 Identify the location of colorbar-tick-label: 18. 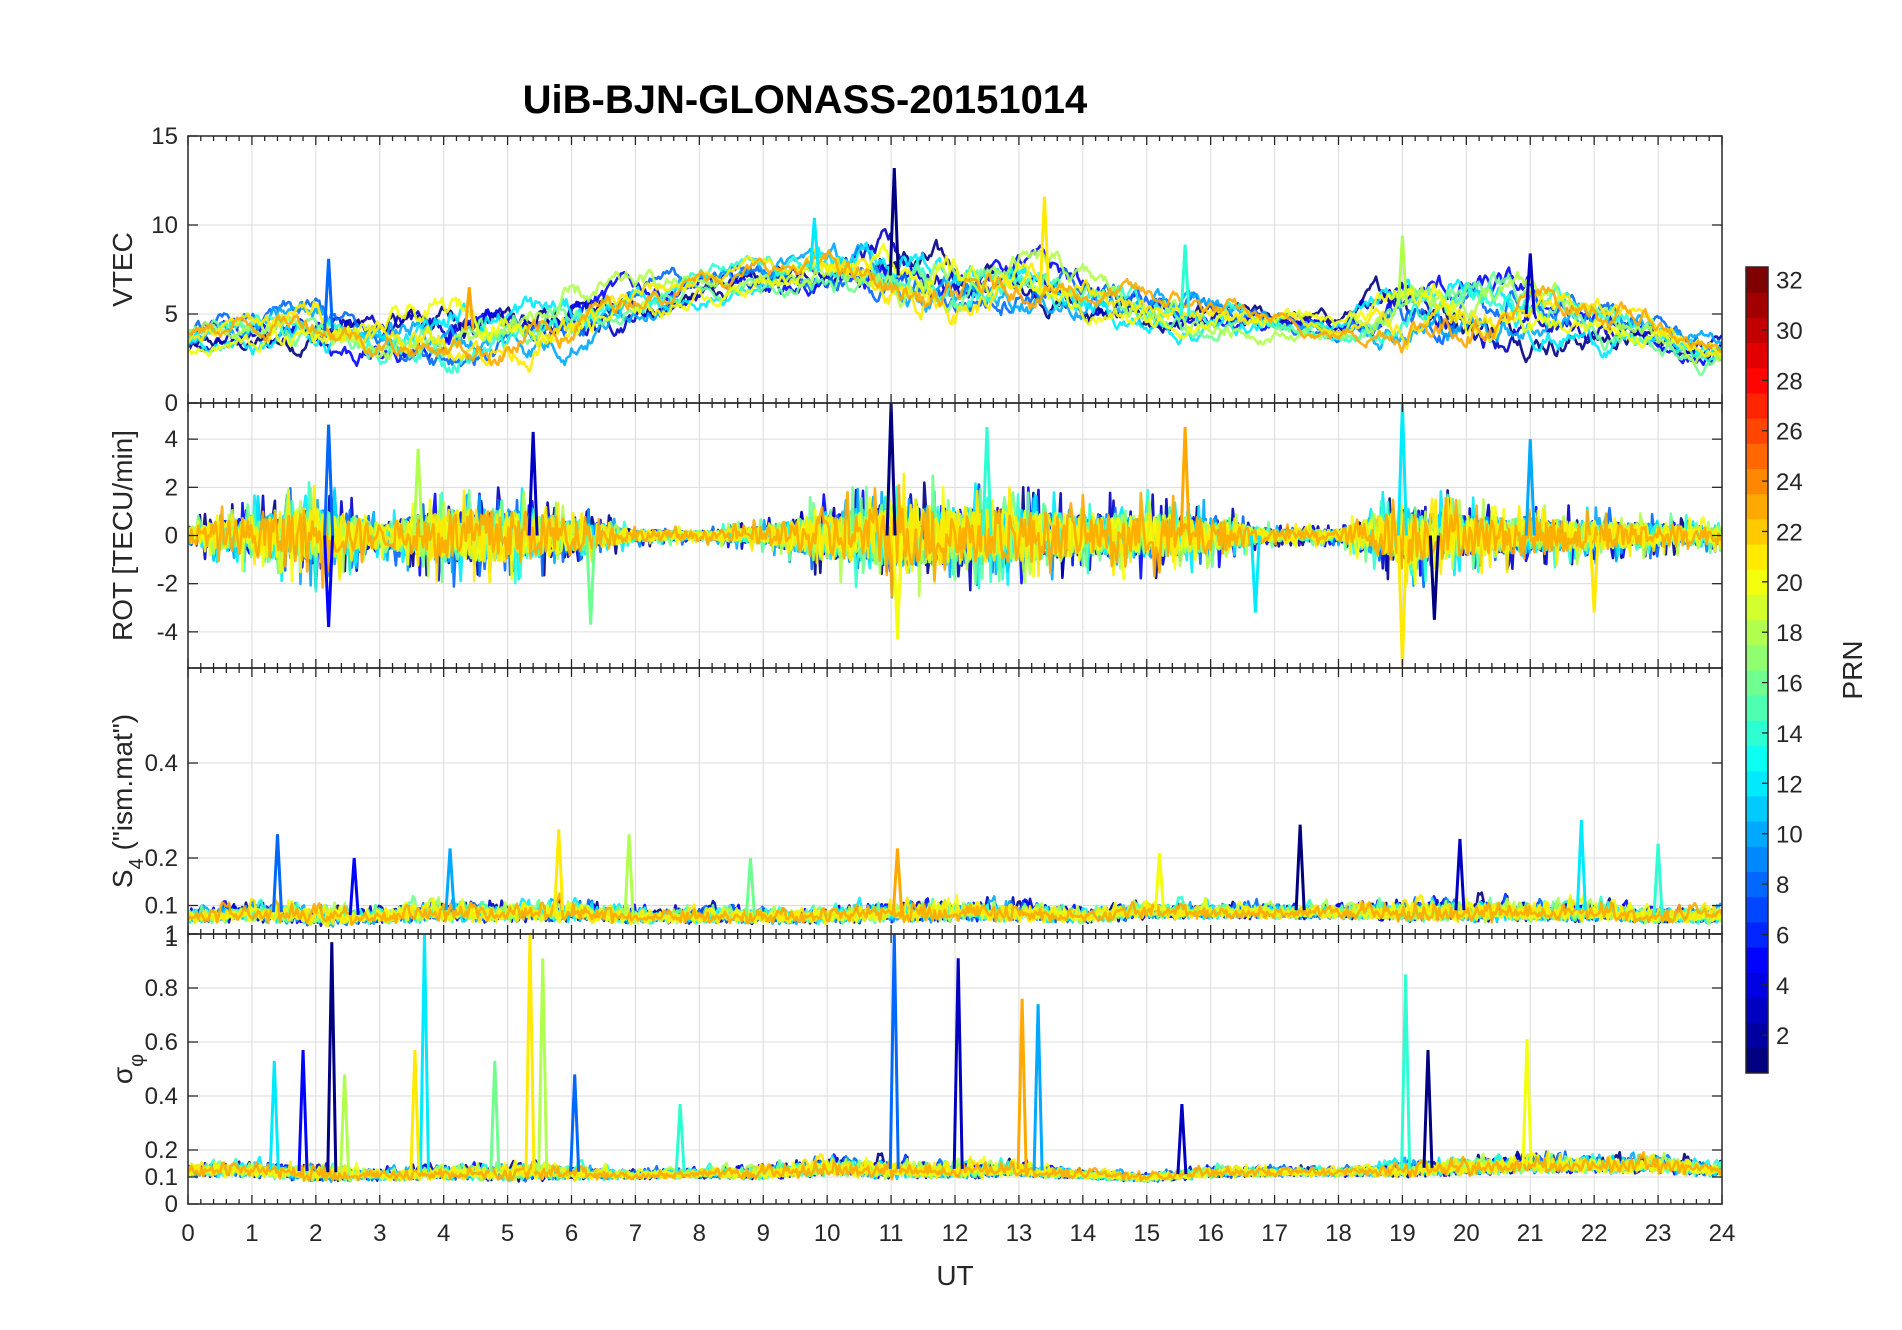
(1789, 633).